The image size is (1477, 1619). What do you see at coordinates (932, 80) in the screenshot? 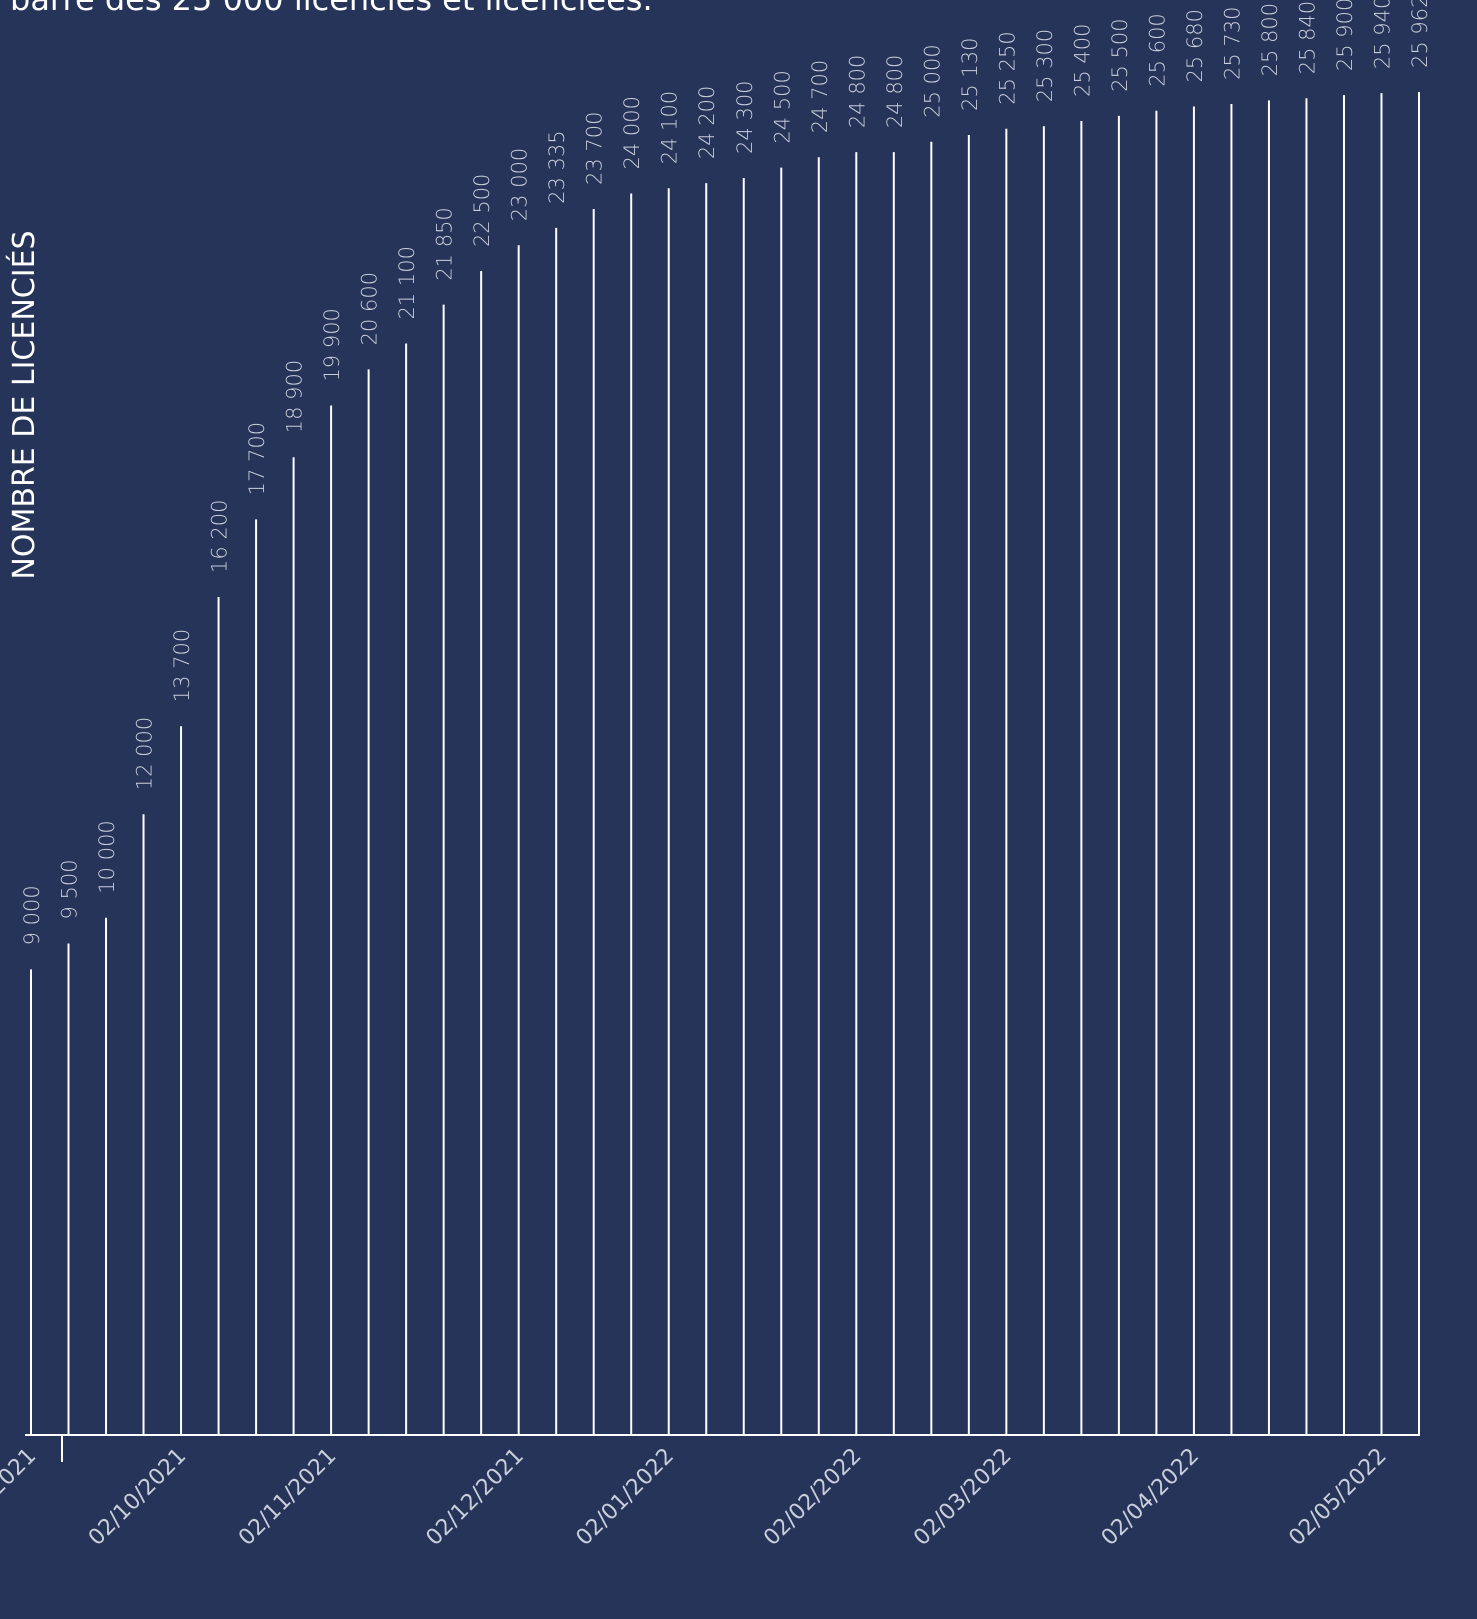
I see `value-label: 25 000` at bounding box center [932, 80].